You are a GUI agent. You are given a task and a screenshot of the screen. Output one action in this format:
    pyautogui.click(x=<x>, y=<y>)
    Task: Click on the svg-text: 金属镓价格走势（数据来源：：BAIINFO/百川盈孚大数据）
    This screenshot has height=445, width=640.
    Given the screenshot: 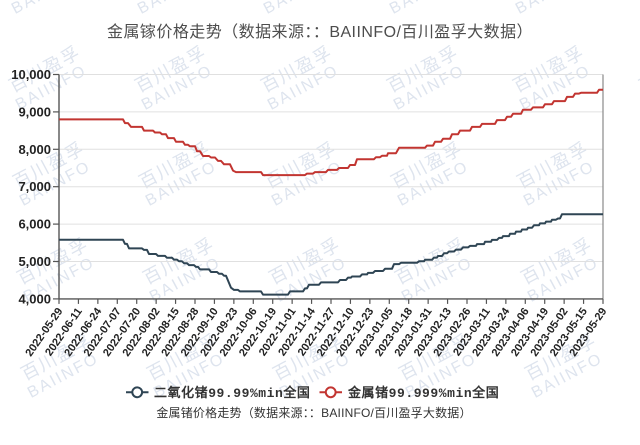 What is the action you would take?
    pyautogui.click(x=320, y=32)
    